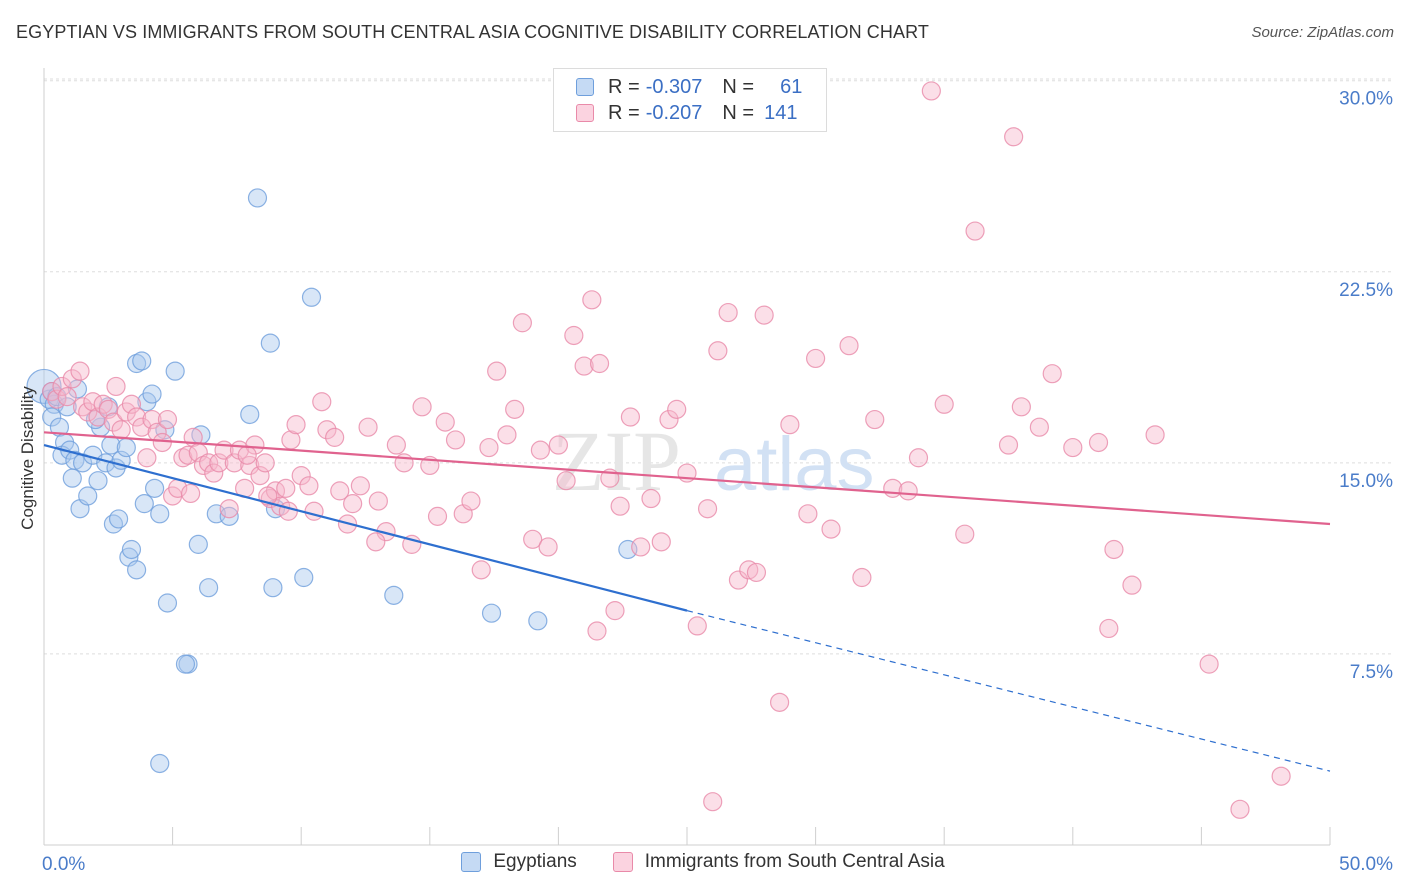  What do you see at coordinates (585, 87) in the screenshot?
I see `legend-swatch-blue` at bounding box center [585, 87].